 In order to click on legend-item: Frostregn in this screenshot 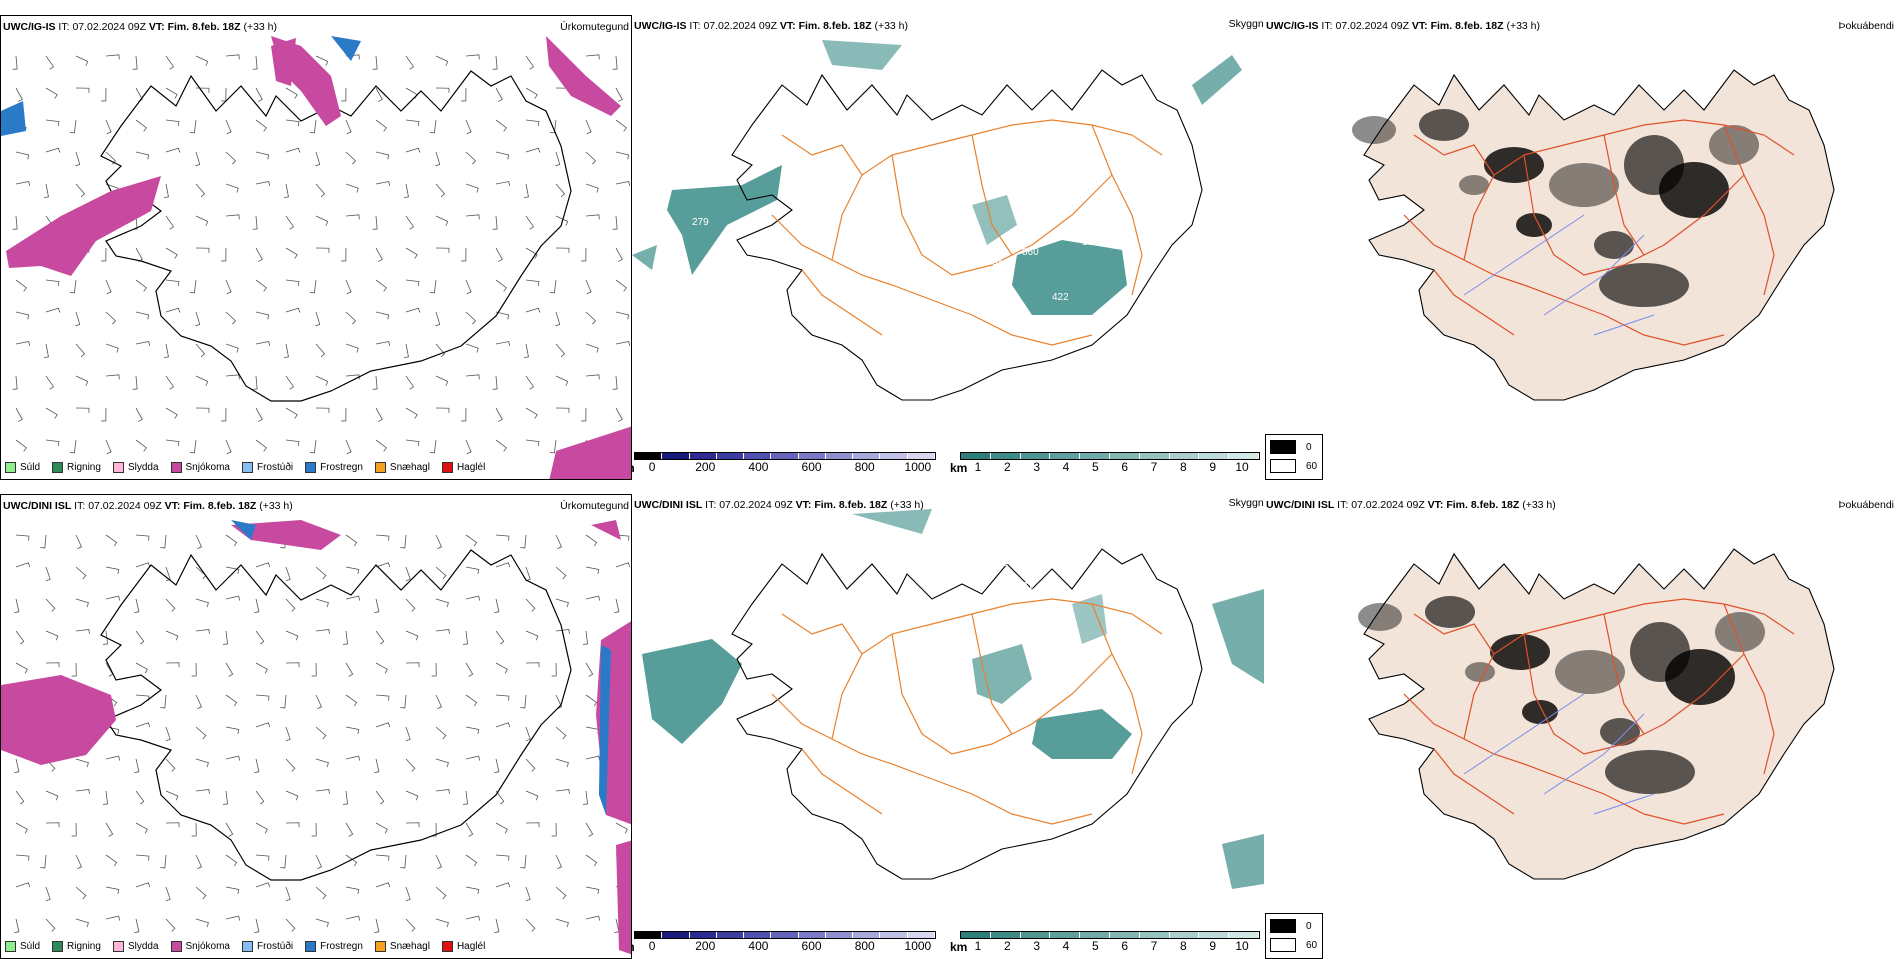, I will do `click(334, 467)`.